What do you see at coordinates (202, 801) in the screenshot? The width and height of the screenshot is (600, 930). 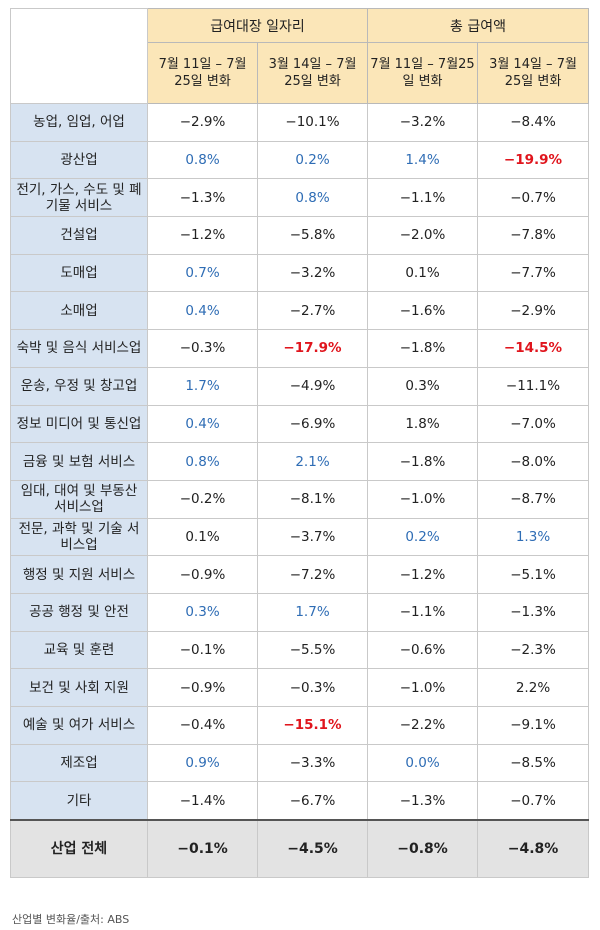 I see `value-cell: −1.4%` at bounding box center [202, 801].